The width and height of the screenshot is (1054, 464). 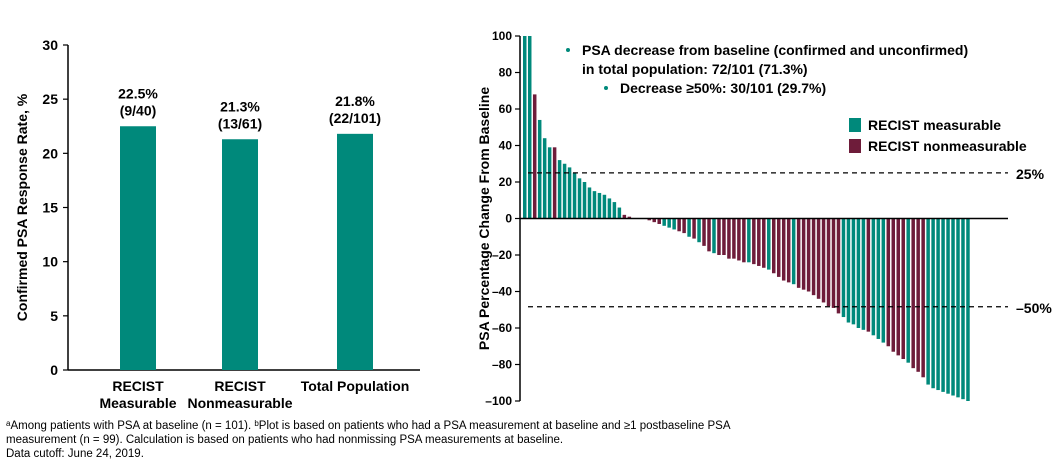 I want to click on right-y-tick-label: 80, so click(x=506, y=73).